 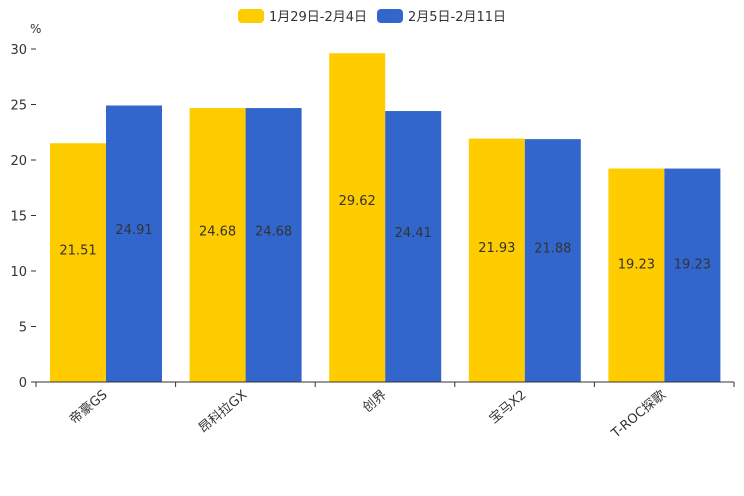 What do you see at coordinates (638, 415) in the screenshot?
I see `x-category-label: T-ROC探歌` at bounding box center [638, 415].